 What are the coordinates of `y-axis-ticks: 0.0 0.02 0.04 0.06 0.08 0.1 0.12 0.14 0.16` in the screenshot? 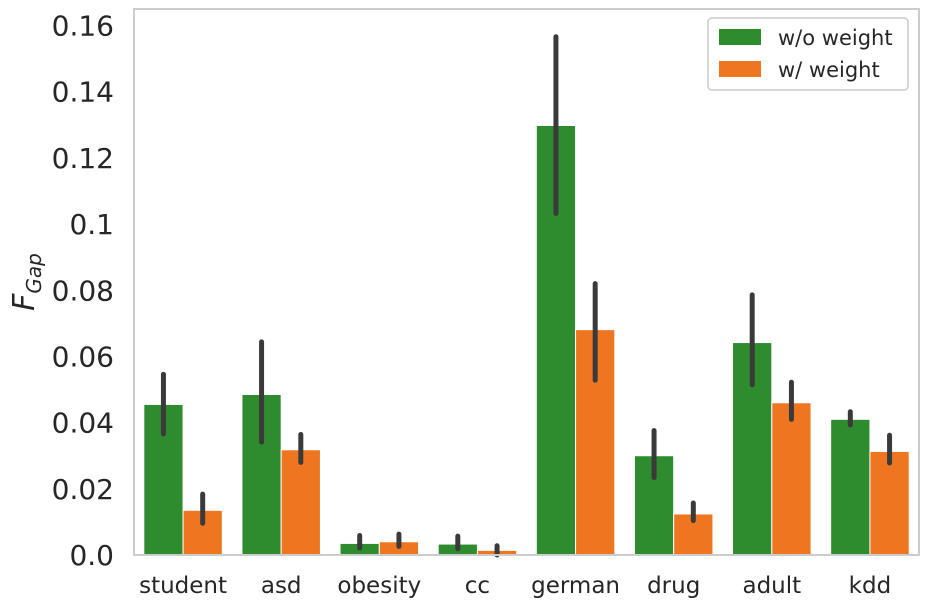 It's located at (83, 291).